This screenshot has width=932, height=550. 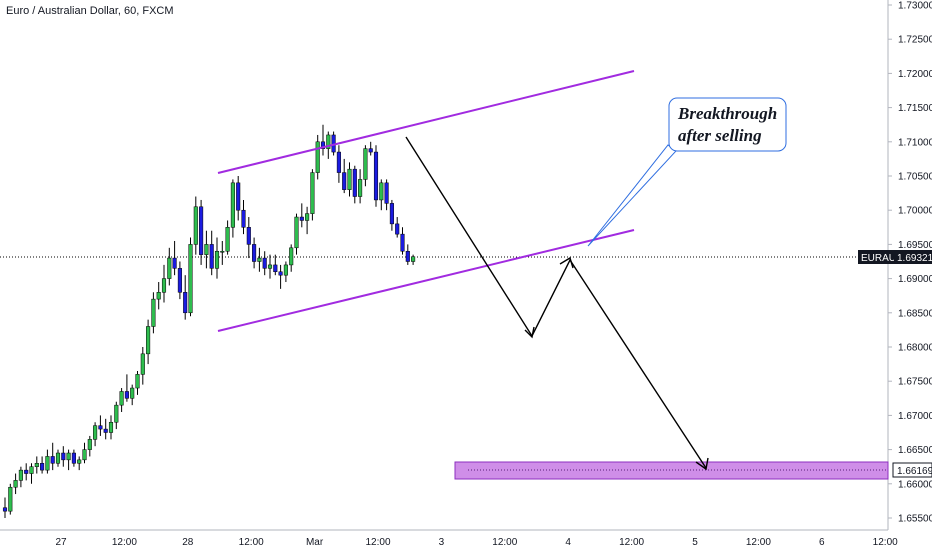 What do you see at coordinates (915, 245) in the screenshot?
I see `price-tick-label: 1.69500` at bounding box center [915, 245].